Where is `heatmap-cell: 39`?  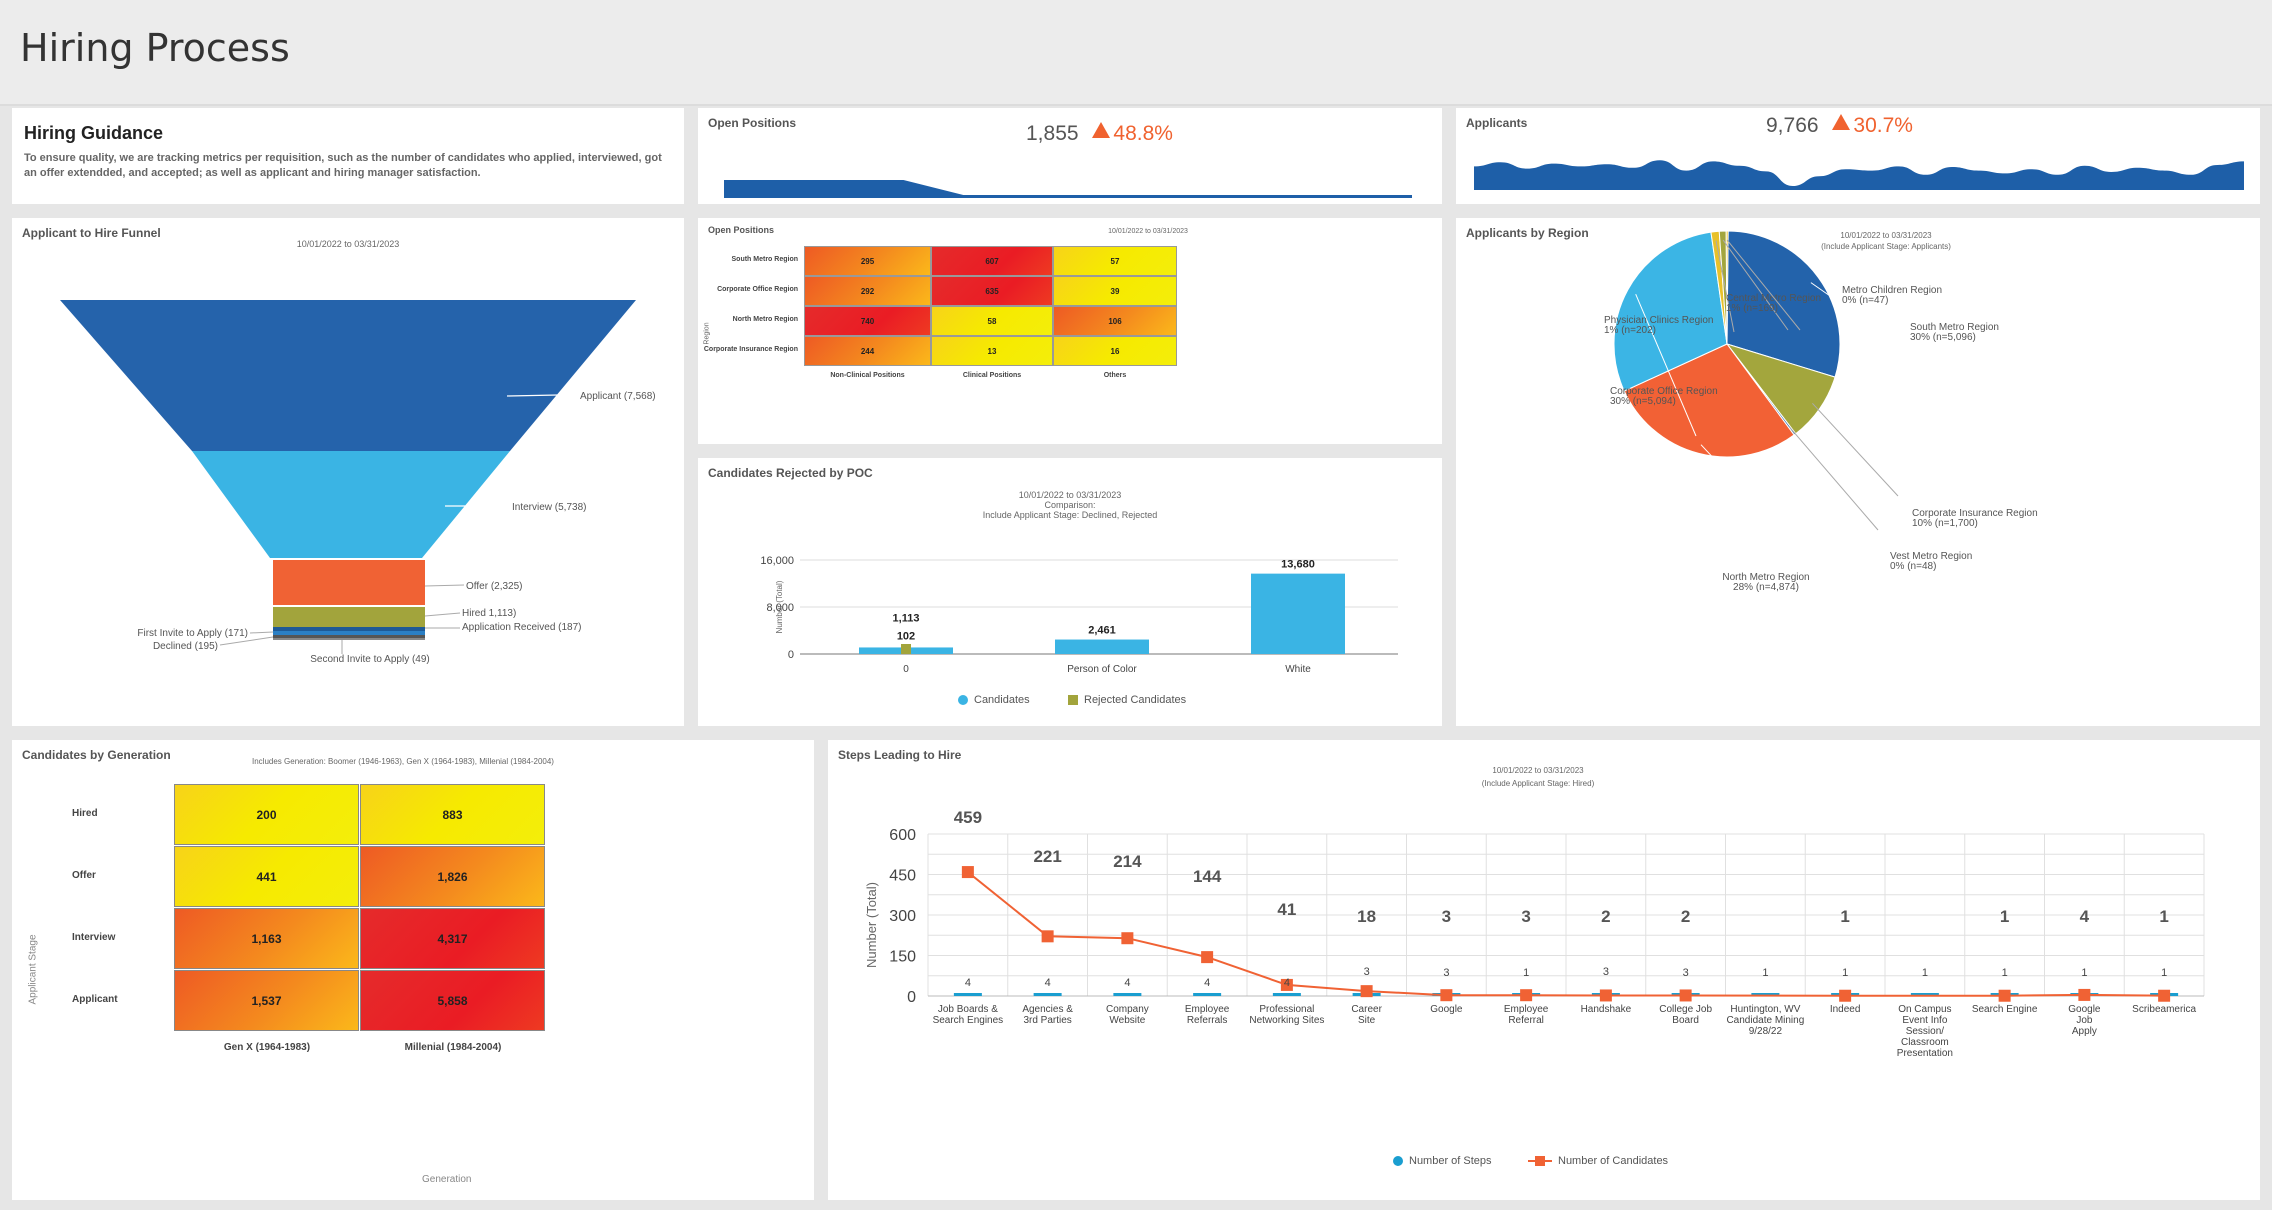 heatmap-cell: 39 is located at coordinates (1115, 291).